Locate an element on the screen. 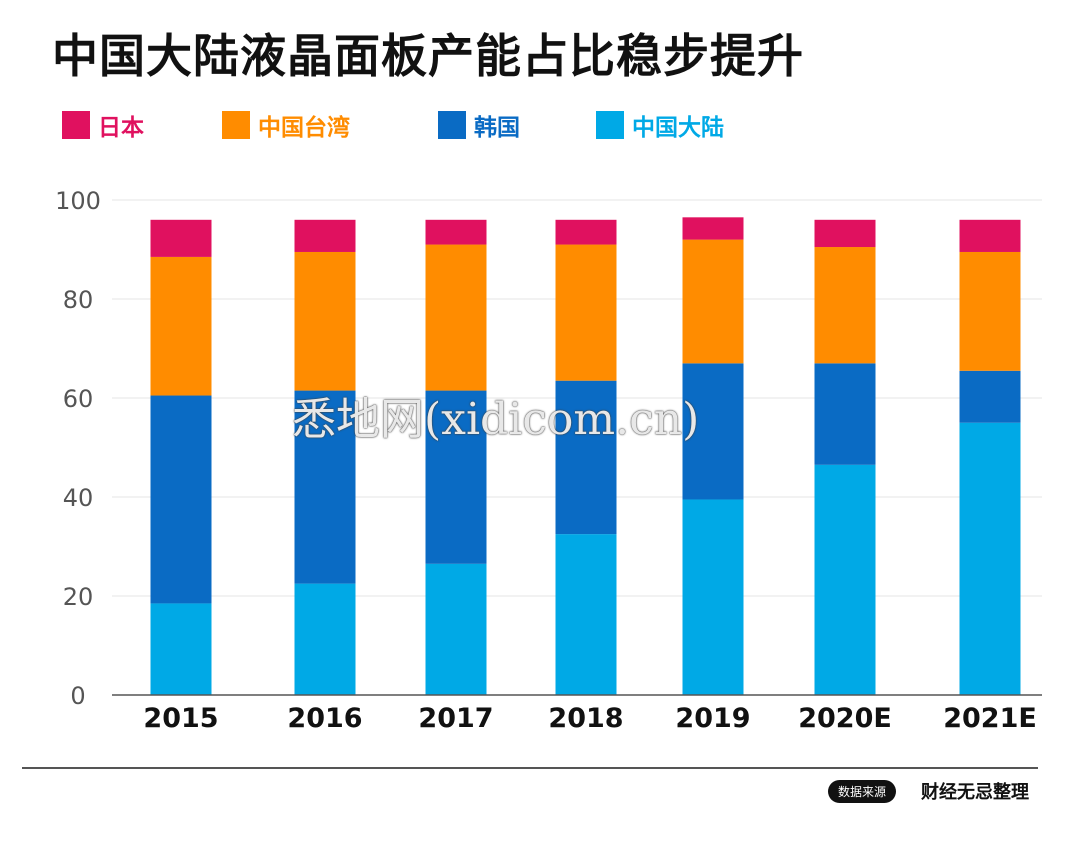  x-tick-label: 2018 is located at coordinates (585, 718).